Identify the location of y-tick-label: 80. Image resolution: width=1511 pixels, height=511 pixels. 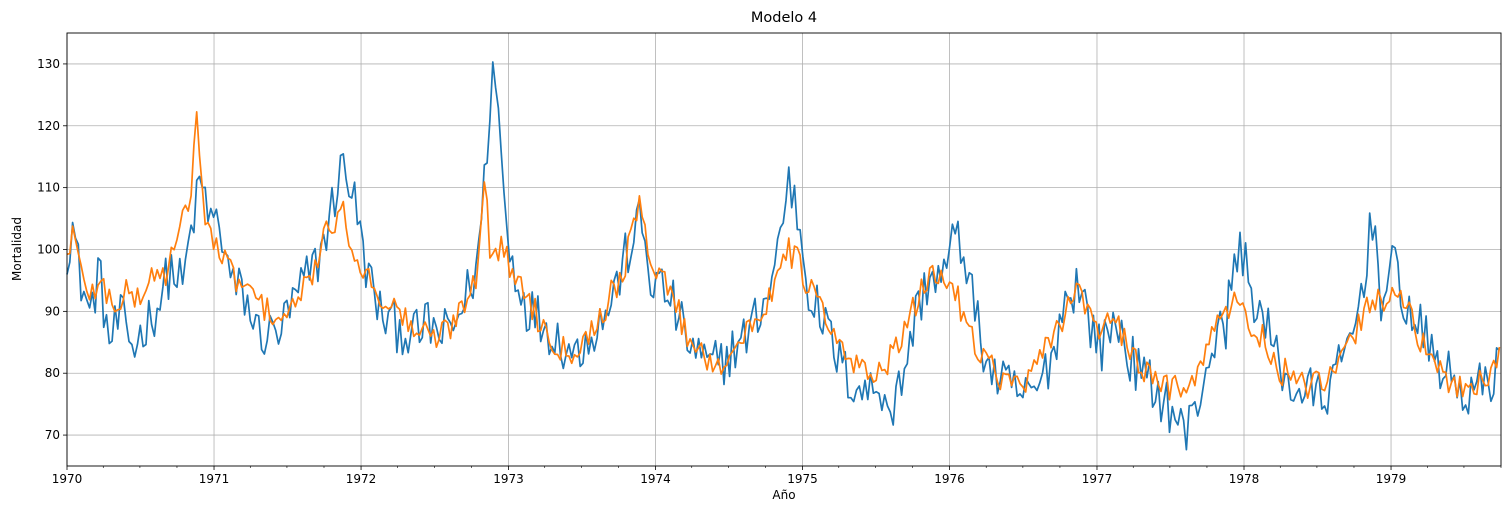
(52, 373).